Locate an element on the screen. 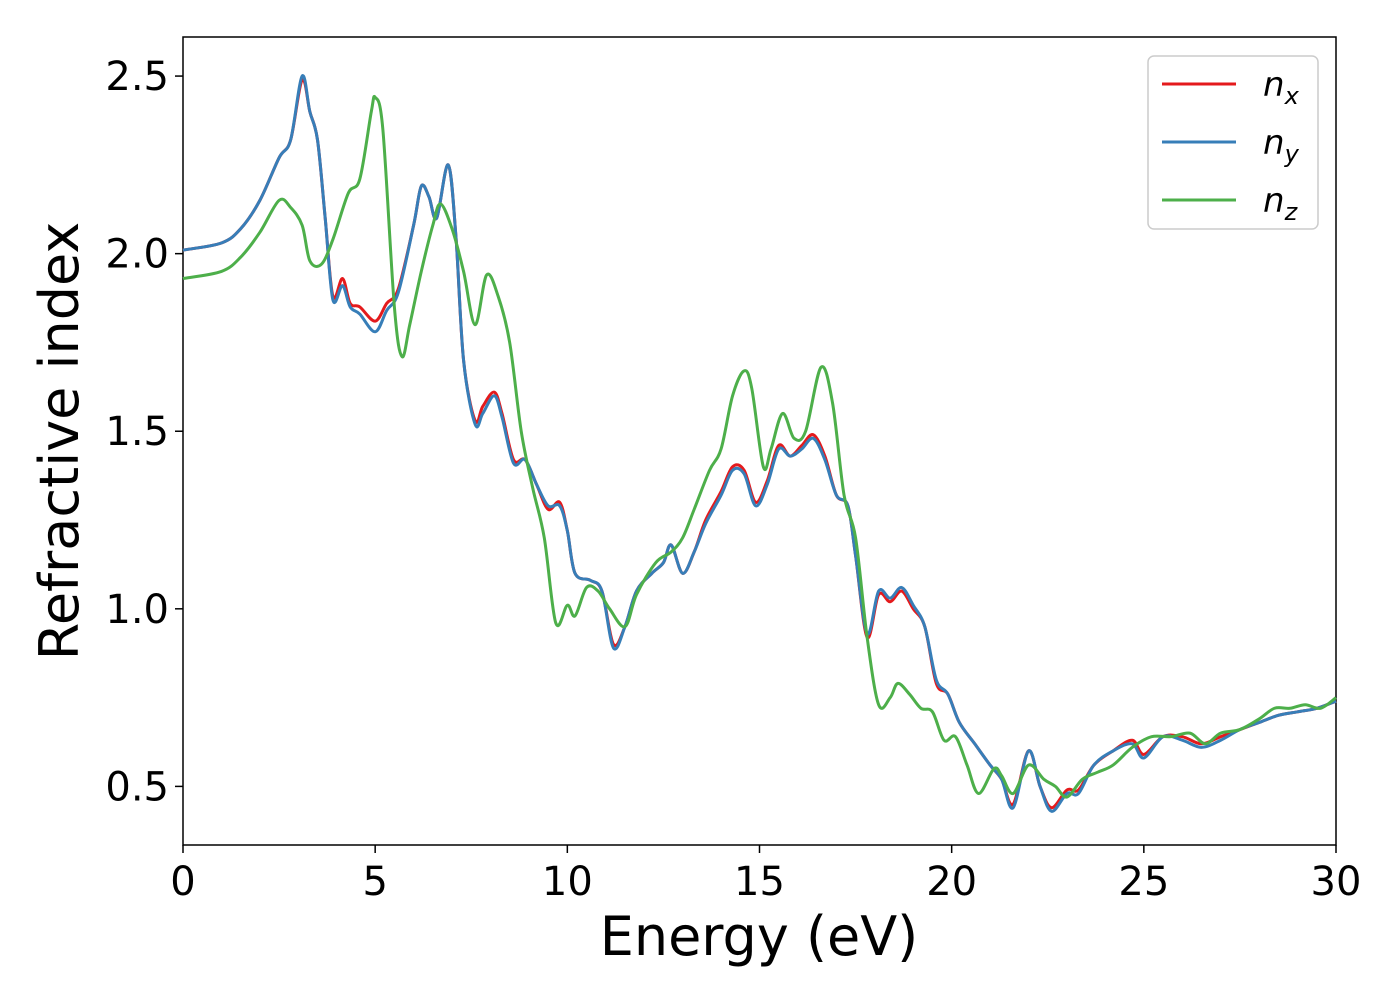 This screenshot has width=1400, height=1000. x-tick-label: 10 is located at coordinates (567, 882).